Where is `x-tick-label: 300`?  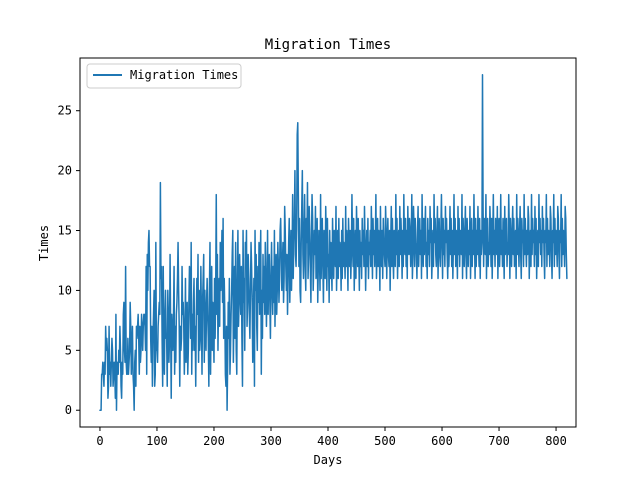
x-tick-label: 300 is located at coordinates (271, 441).